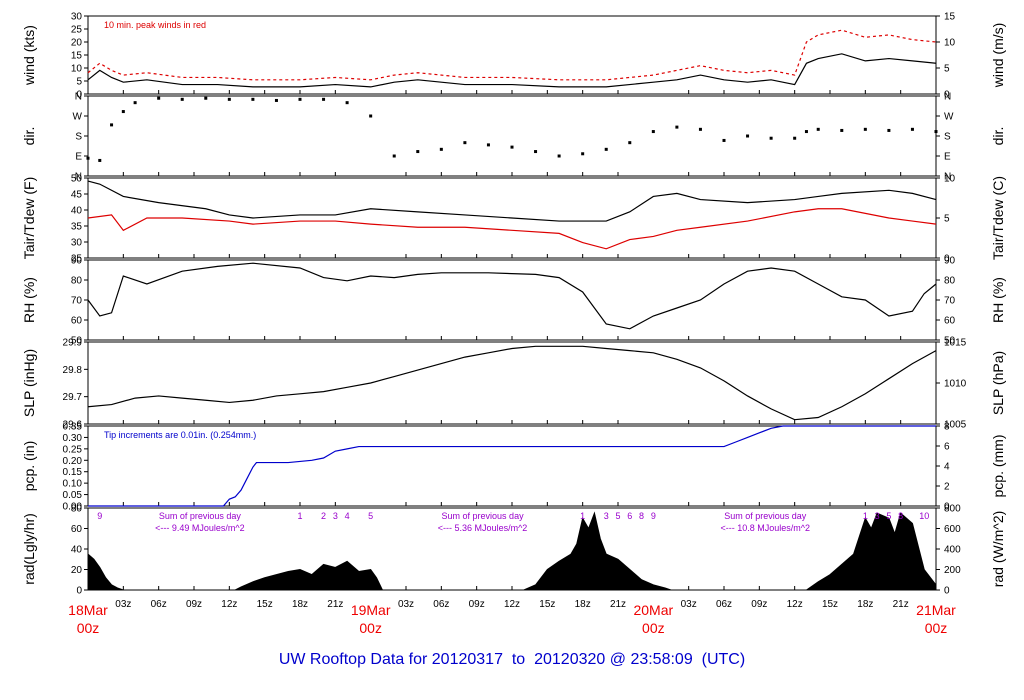 The width and height of the screenshot is (1024, 700). What do you see at coordinates (77, 56) in the screenshot?
I see `left-tick-label: 15` at bounding box center [77, 56].